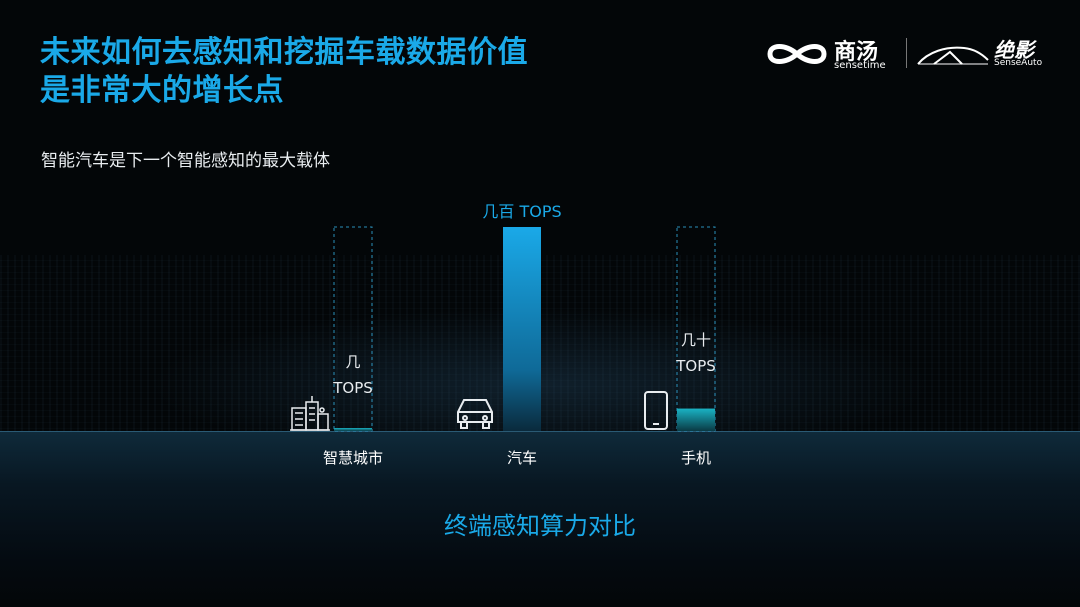  I want to click on category-label-0: 智慧城市, so click(353, 458).